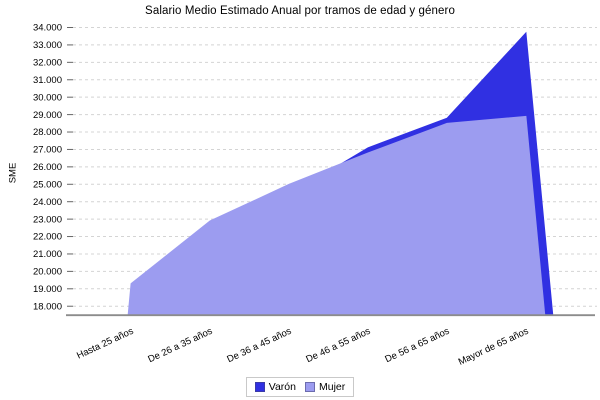  What do you see at coordinates (259, 387) in the screenshot?
I see `varon-swatch` at bounding box center [259, 387].